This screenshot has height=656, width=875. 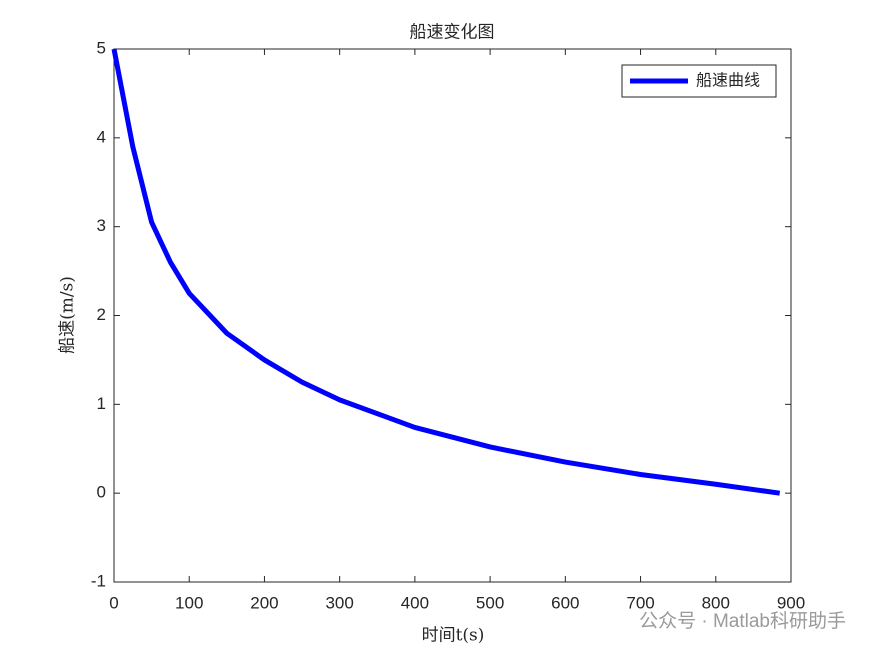 I want to click on y-tick-label: -1, so click(x=98, y=580).